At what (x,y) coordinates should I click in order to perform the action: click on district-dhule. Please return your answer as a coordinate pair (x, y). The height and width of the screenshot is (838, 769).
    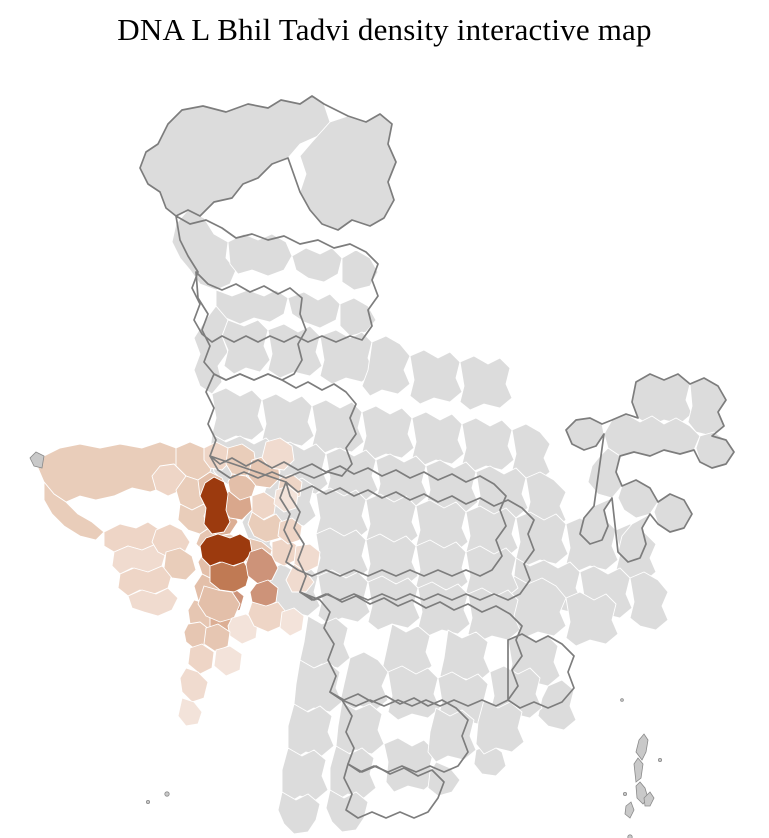
    Looking at the image, I should click on (230, 577).